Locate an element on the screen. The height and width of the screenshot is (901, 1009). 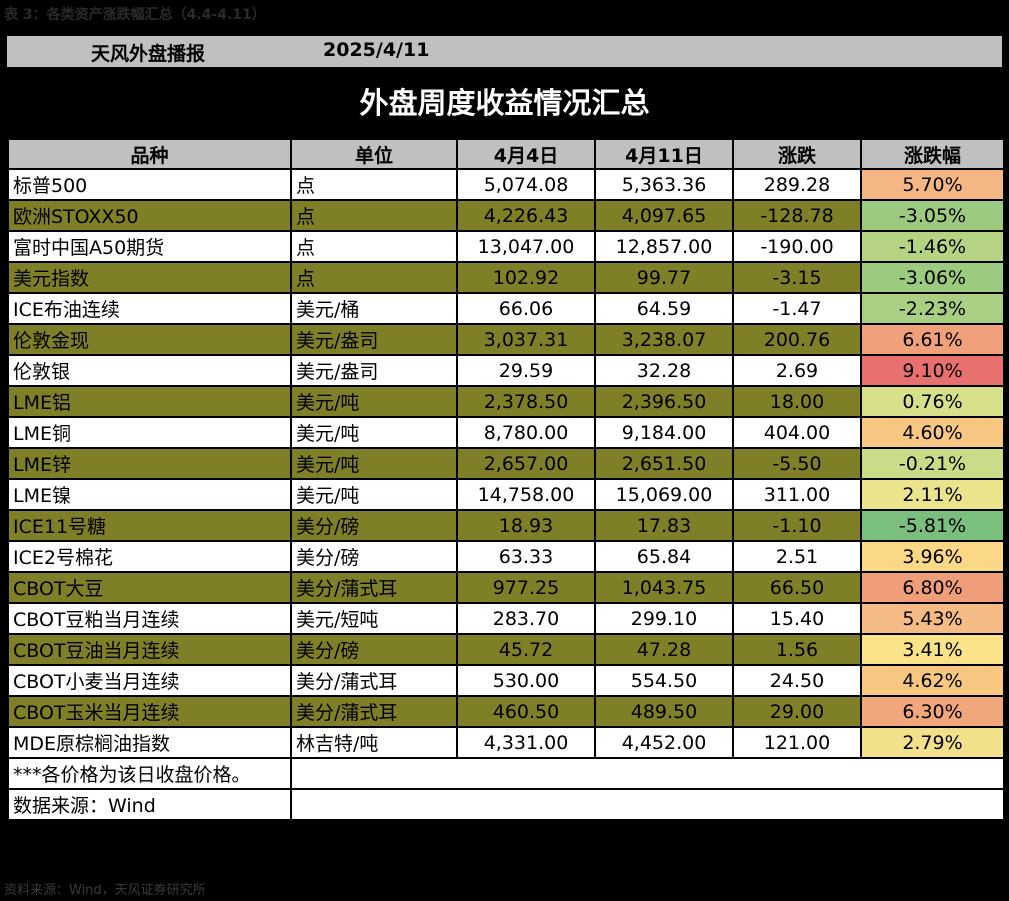
price-apr11-cell: 65.84 is located at coordinates (664, 556).